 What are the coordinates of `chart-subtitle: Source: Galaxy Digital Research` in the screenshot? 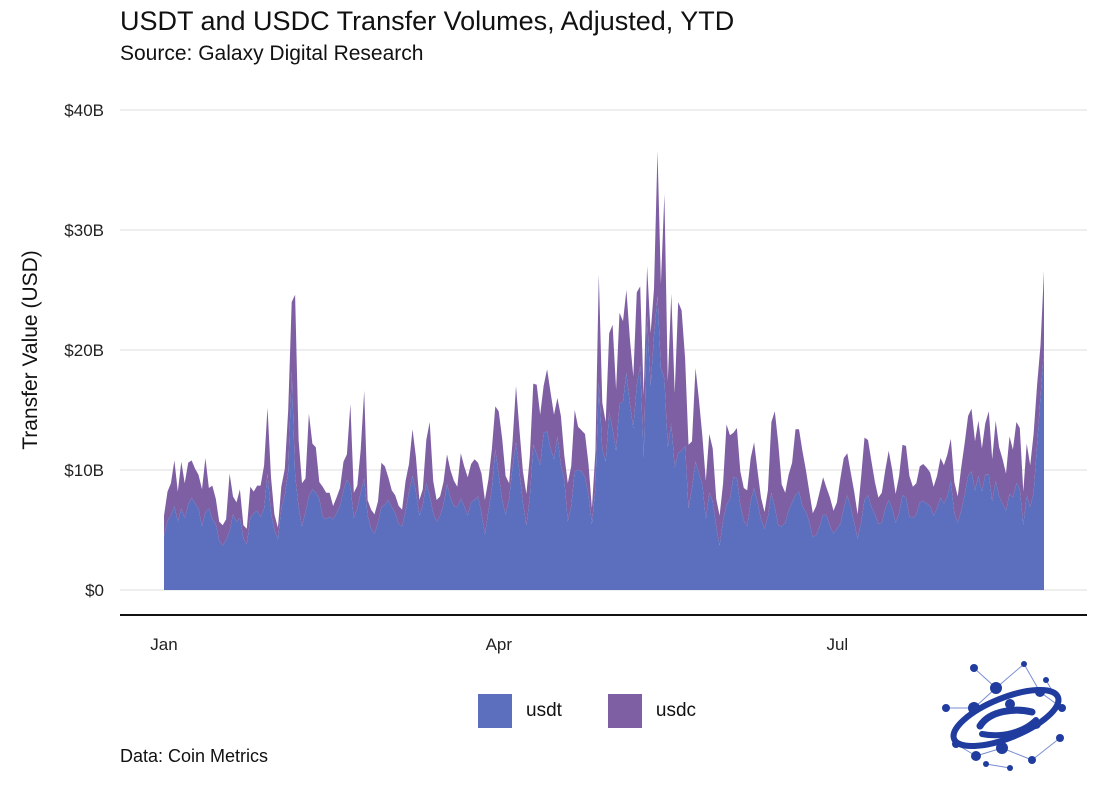 It's located at (272, 53).